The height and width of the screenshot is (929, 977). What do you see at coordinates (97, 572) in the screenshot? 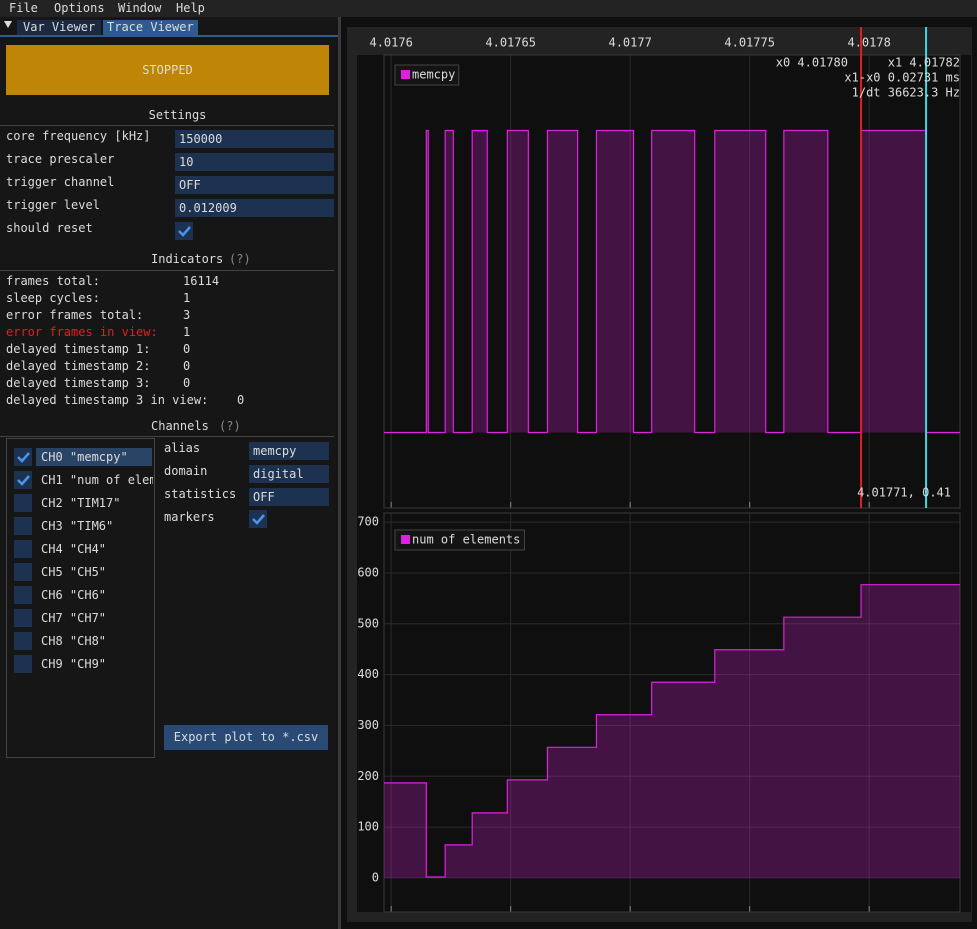
I see `channel-label: CH5 "CH5"` at bounding box center [97, 572].